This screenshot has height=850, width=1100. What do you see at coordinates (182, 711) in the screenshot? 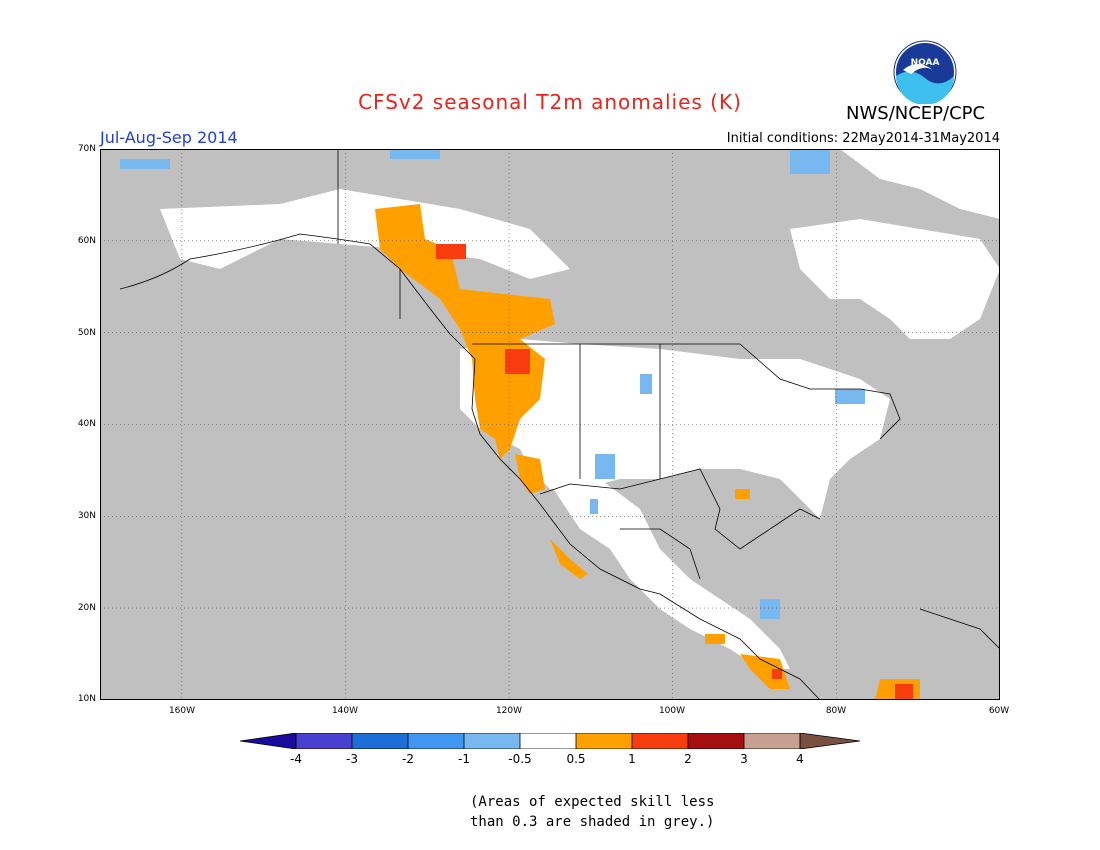
I see `lon-label-160w: 160W` at bounding box center [182, 711].